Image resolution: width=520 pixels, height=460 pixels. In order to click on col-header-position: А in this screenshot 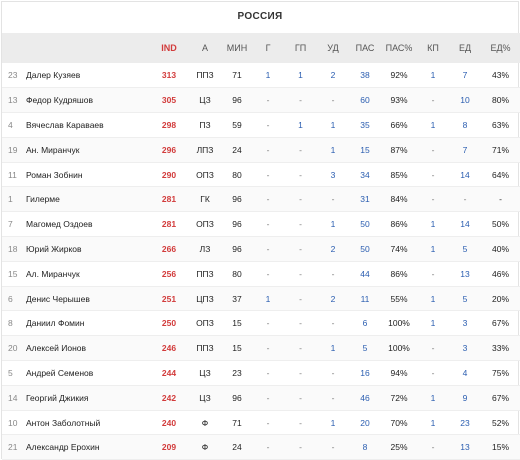, I will do `click(204, 48)`.